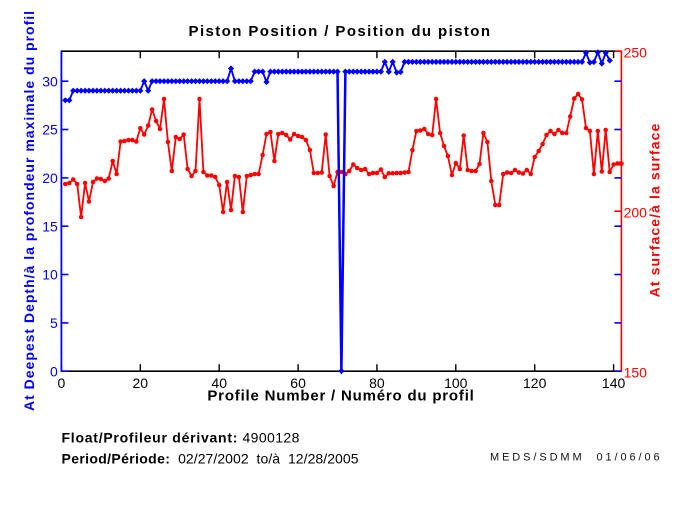  Describe the element at coordinates (576, 458) in the screenshot. I see `svg-text: MEDS/SDMM 01/06/06` at that location.